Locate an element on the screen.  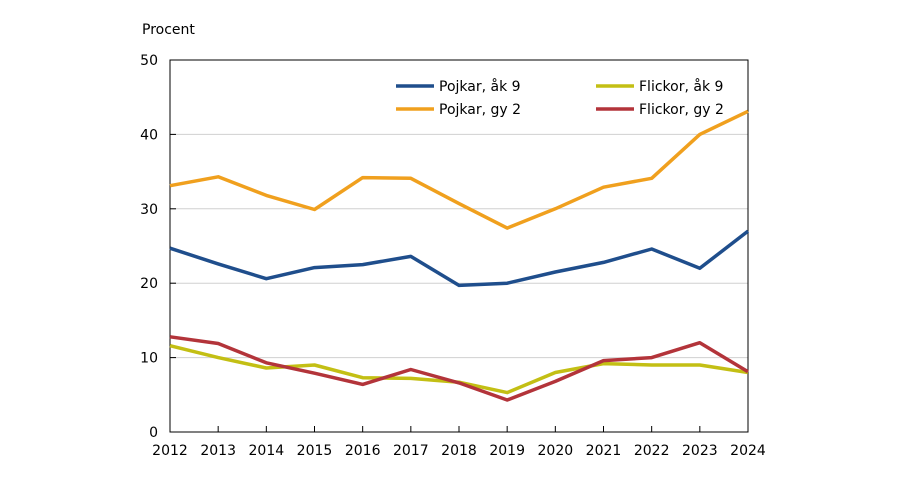
y-axis-label: Procent is located at coordinates (168, 30).